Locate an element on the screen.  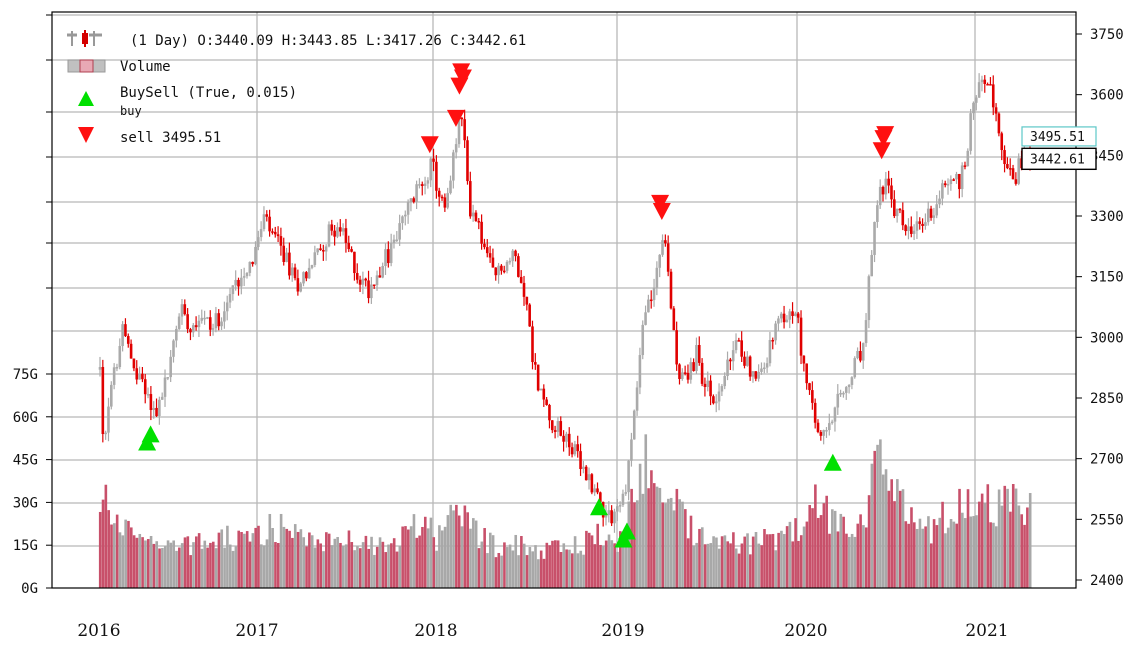
volume-tick-label: 75G is located at coordinates (25, 375).